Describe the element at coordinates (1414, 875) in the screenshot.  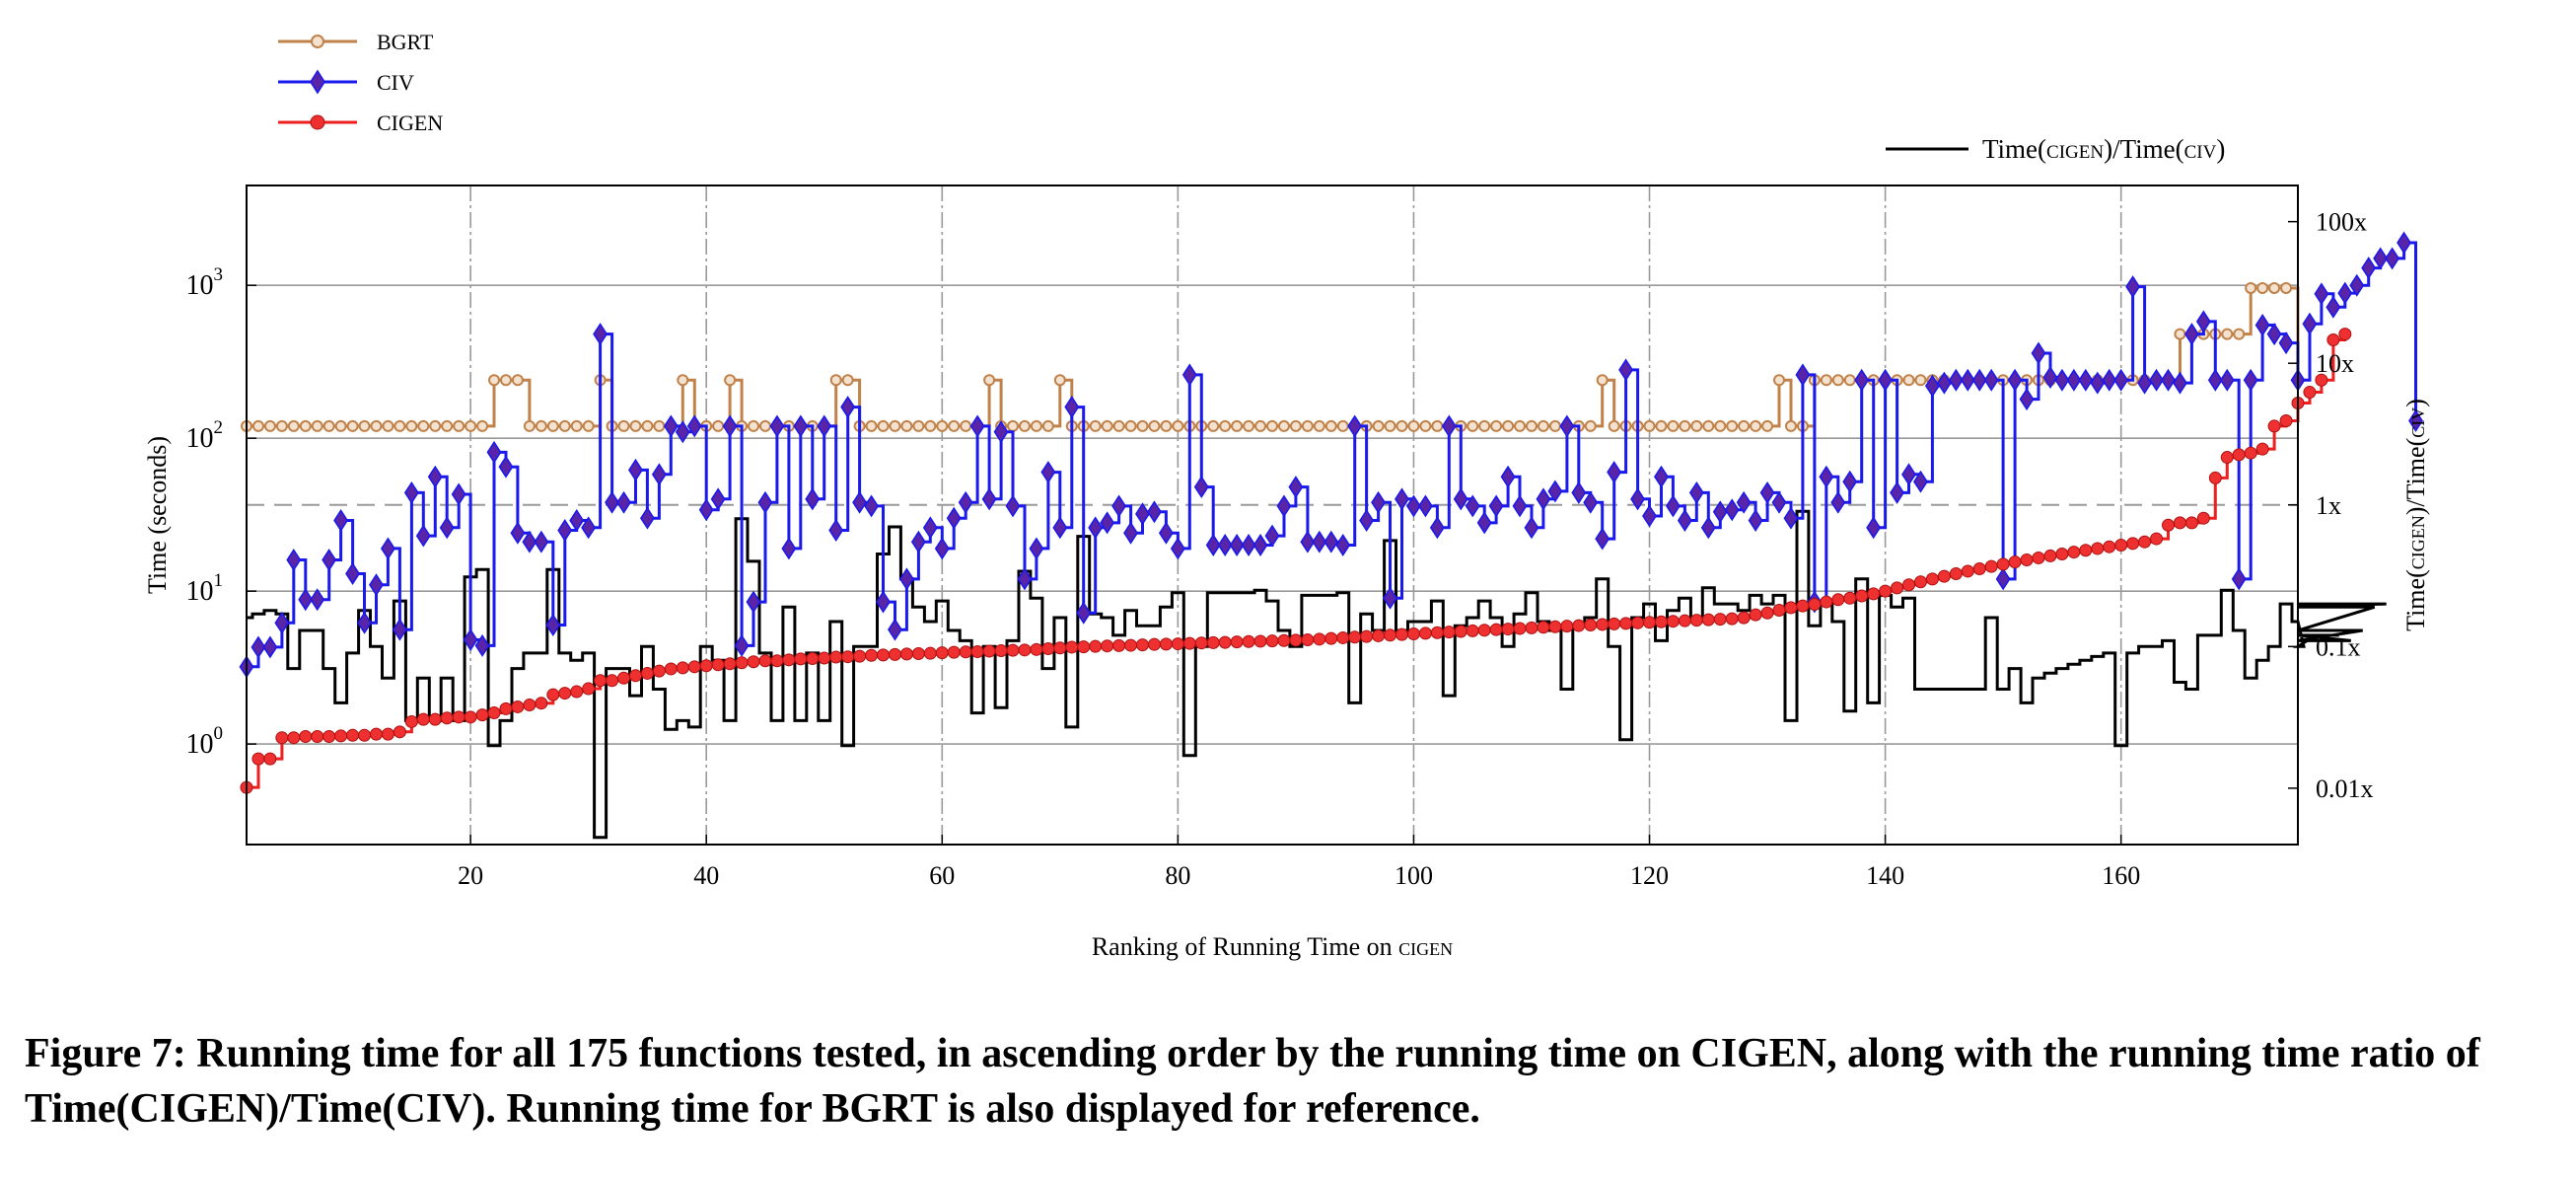
I see `x-tick-label: 100` at that location.